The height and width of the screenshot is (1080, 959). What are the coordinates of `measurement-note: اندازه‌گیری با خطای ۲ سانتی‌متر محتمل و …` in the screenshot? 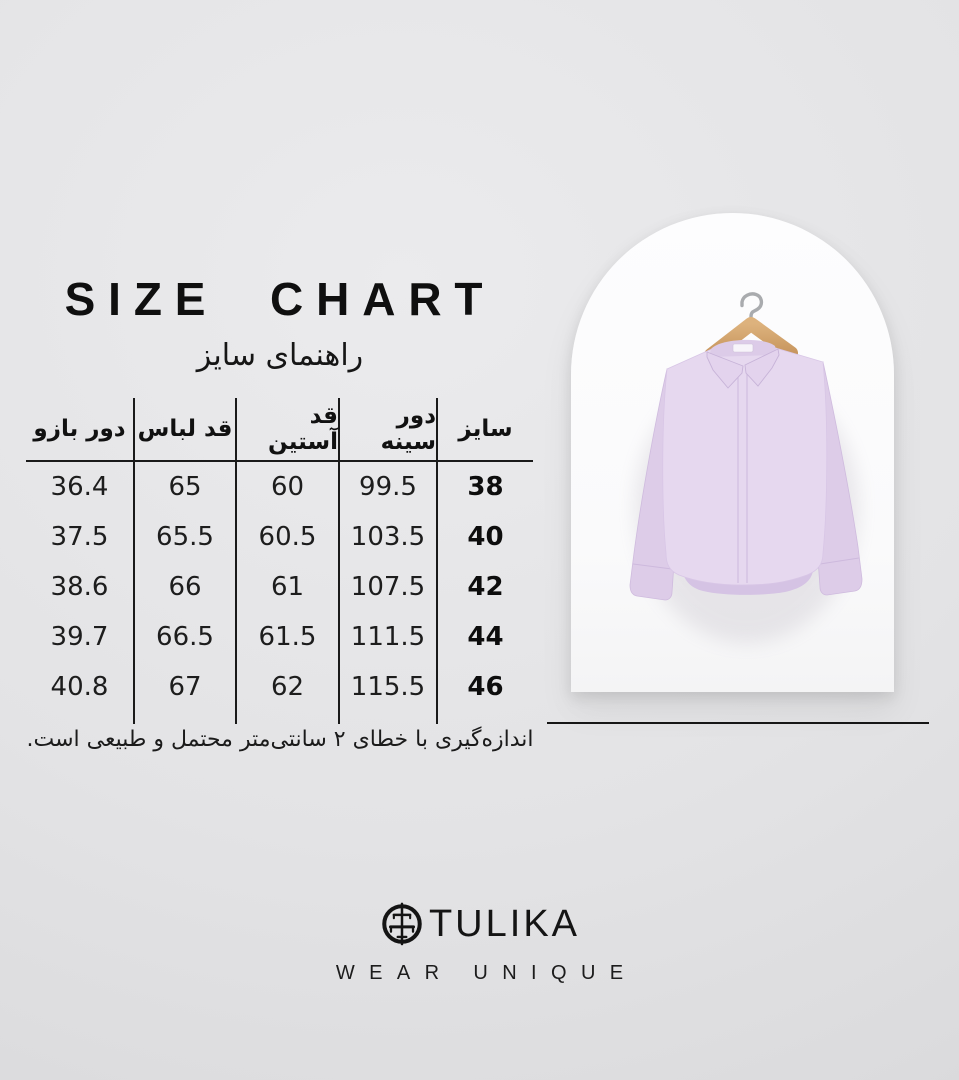 It's located at (280, 739).